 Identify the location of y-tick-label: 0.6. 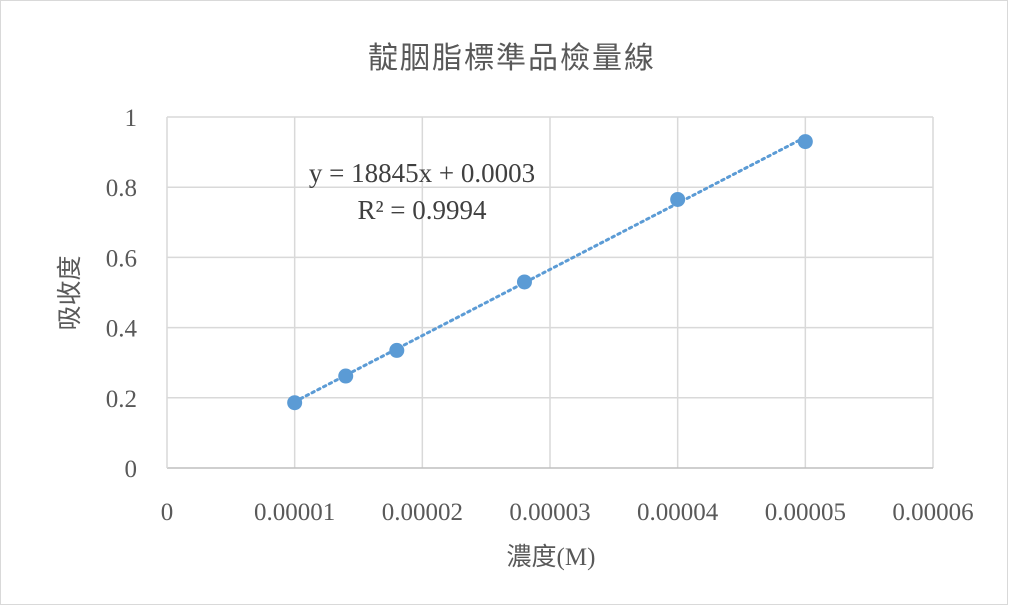
(121, 258).